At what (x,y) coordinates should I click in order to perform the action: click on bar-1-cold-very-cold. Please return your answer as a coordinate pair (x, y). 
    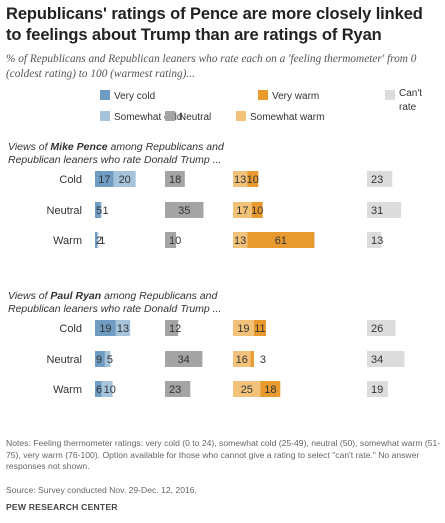
    Looking at the image, I should click on (104, 179).